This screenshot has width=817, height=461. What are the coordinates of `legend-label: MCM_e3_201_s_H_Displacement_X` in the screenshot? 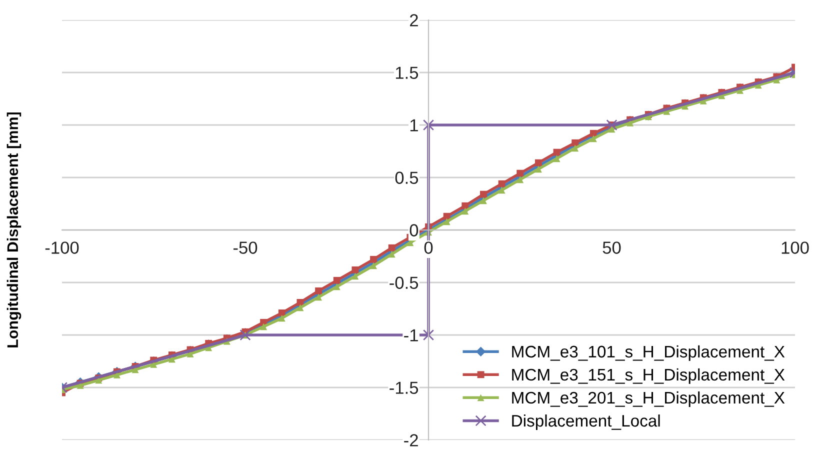 It's located at (648, 399).